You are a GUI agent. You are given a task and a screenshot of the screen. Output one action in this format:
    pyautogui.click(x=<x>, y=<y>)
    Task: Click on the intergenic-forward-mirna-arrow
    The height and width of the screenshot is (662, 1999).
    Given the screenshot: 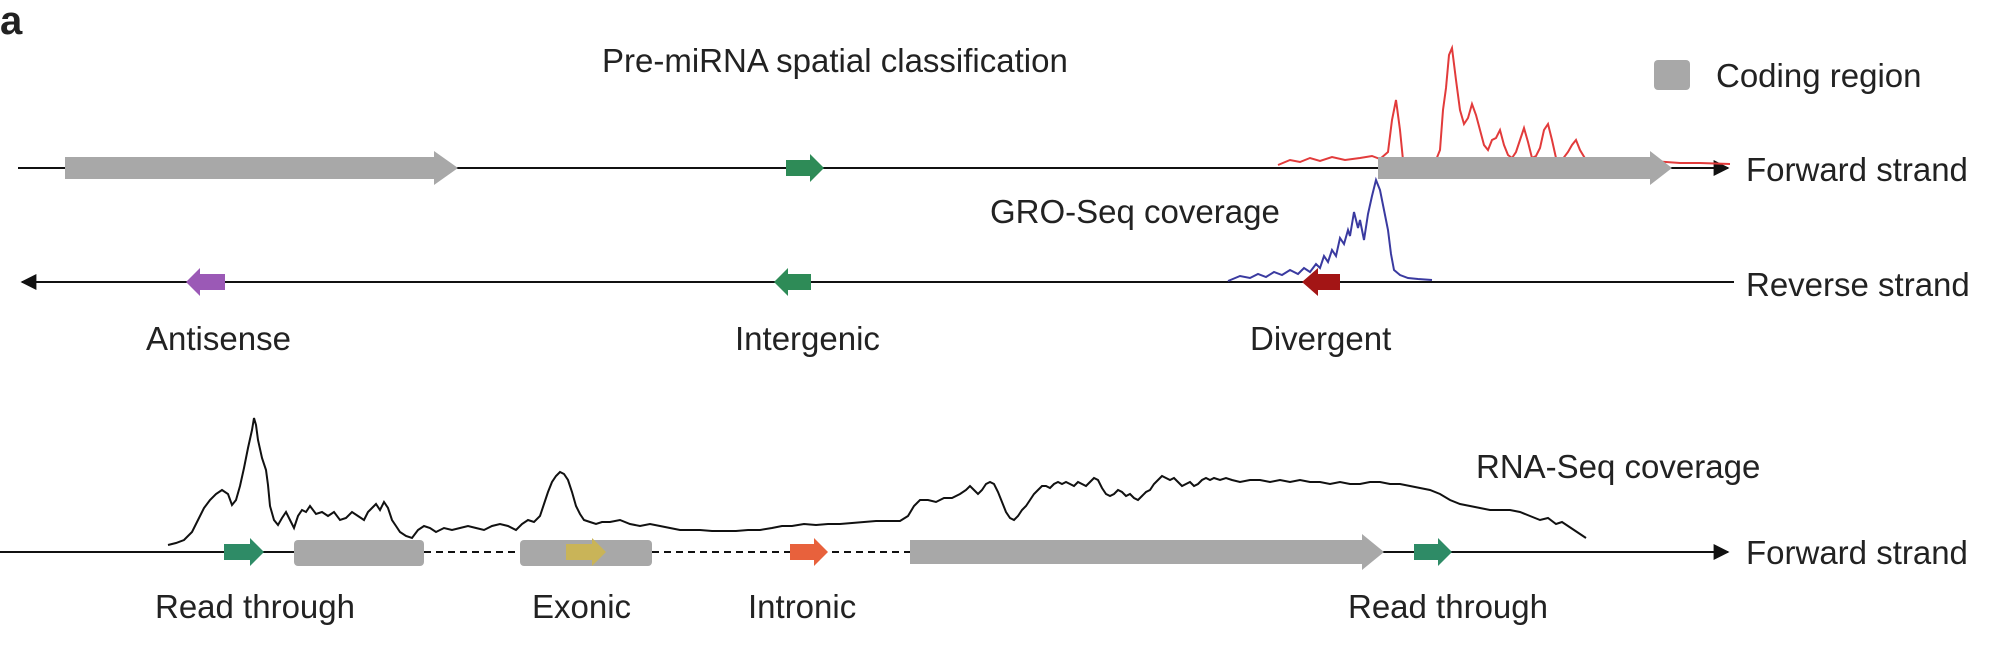 What is the action you would take?
    pyautogui.click(x=805, y=168)
    